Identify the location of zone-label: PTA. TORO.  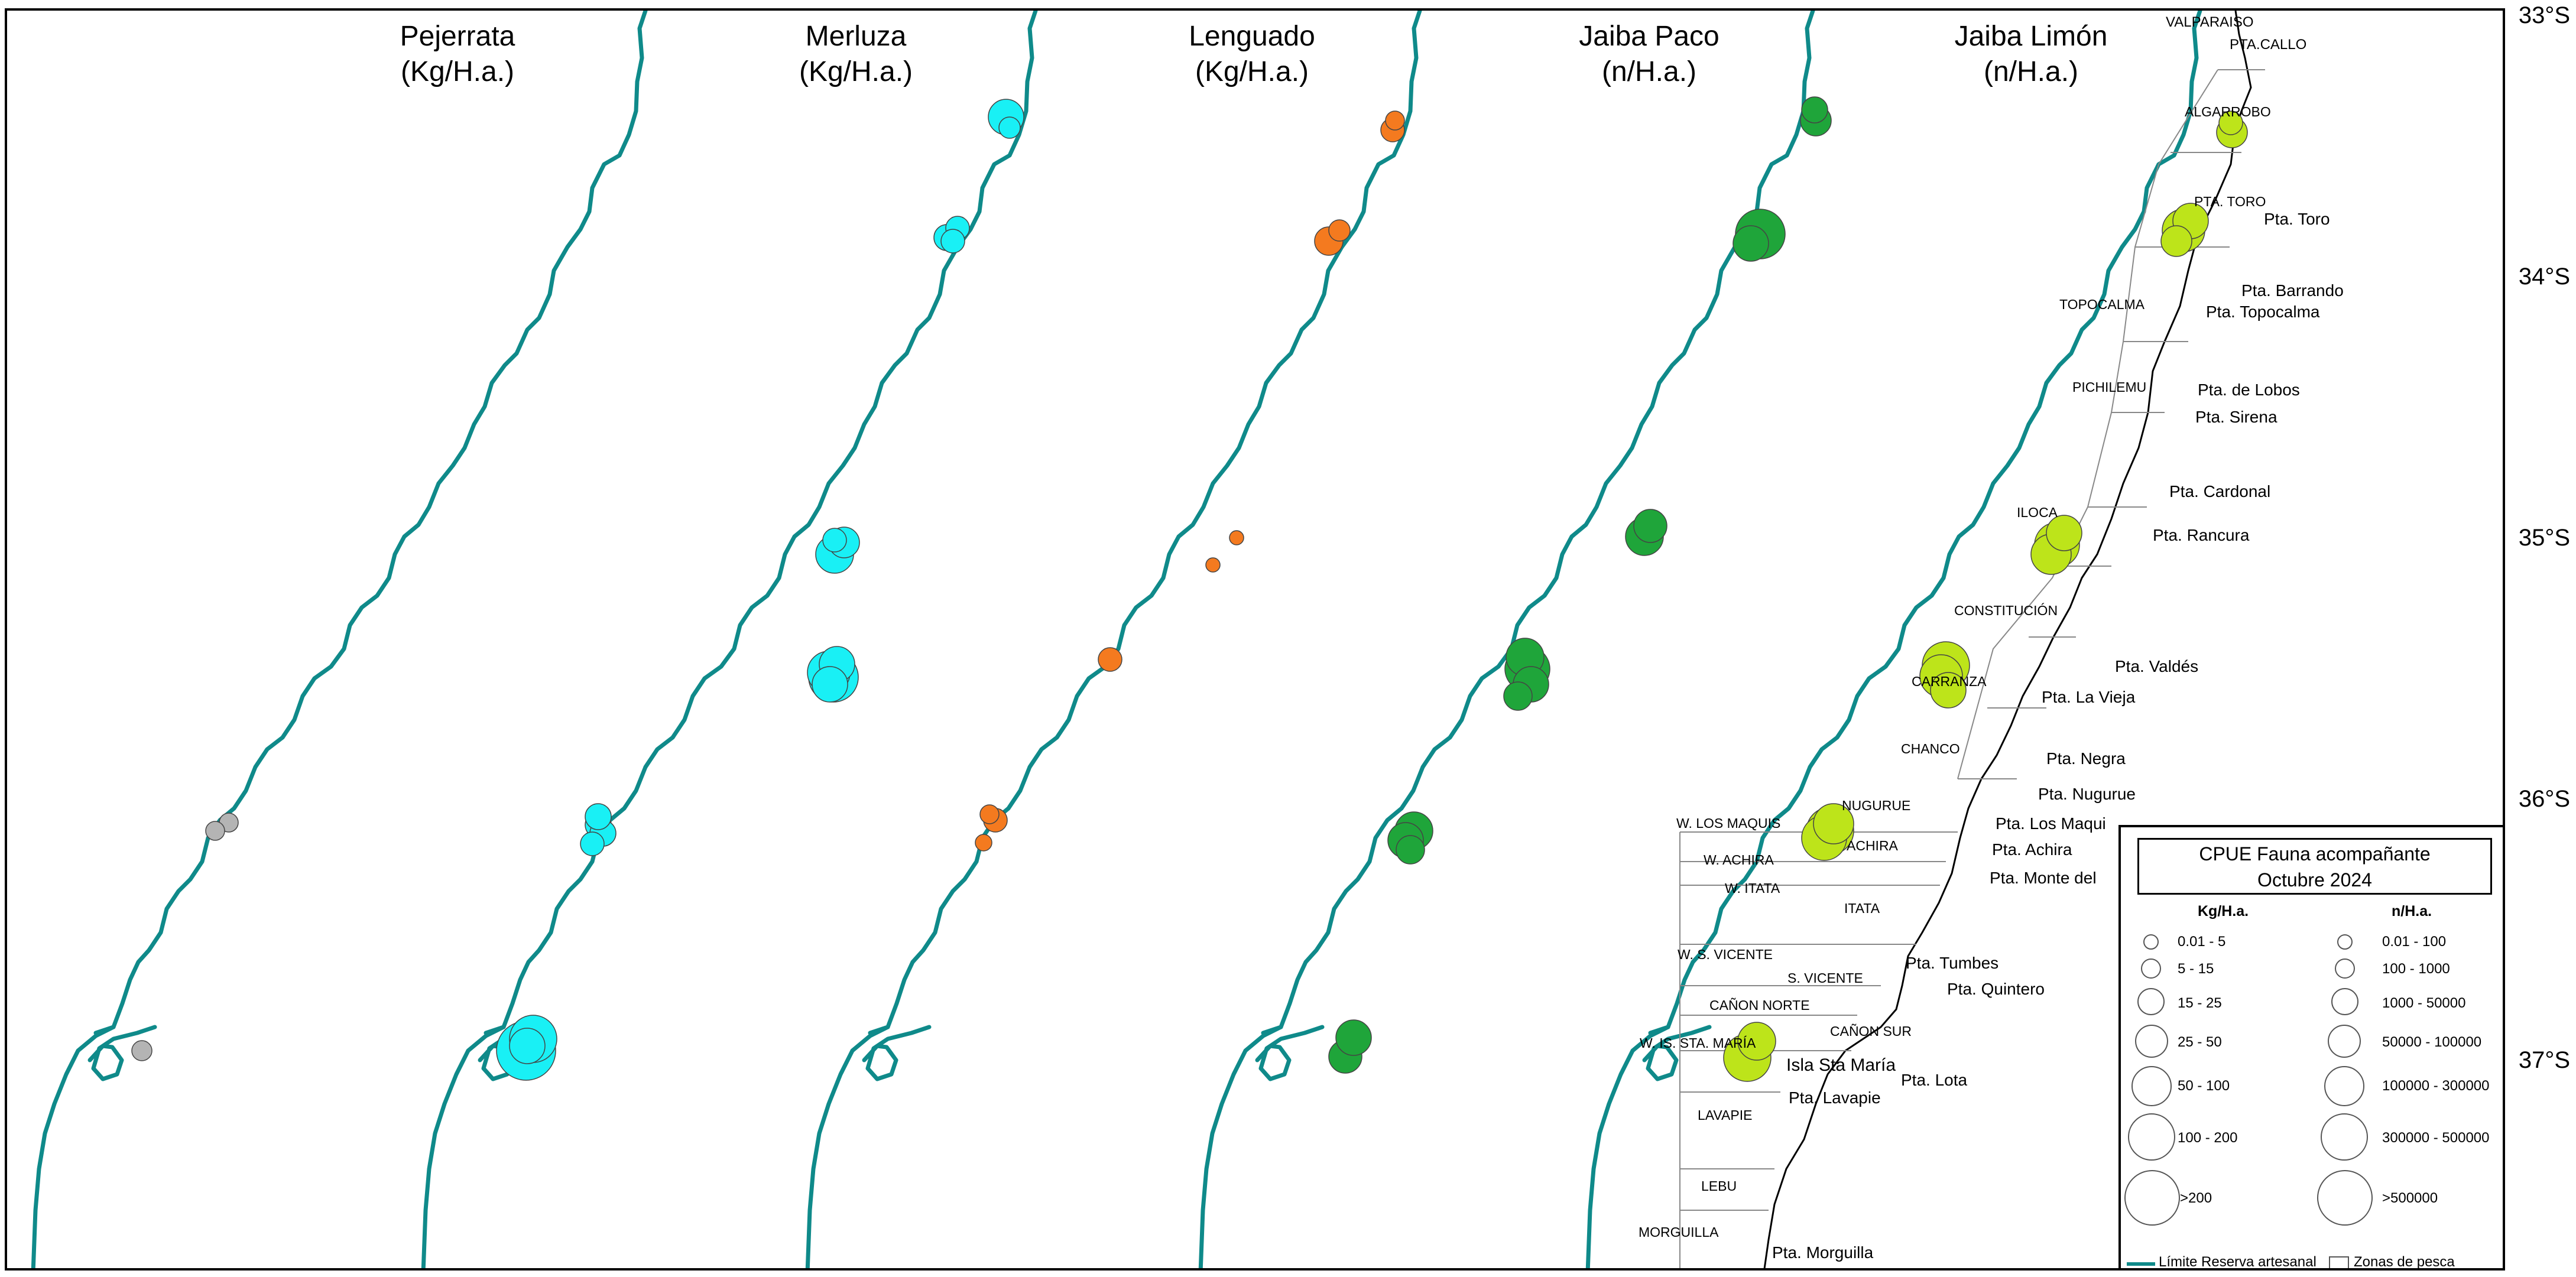
(2230, 201).